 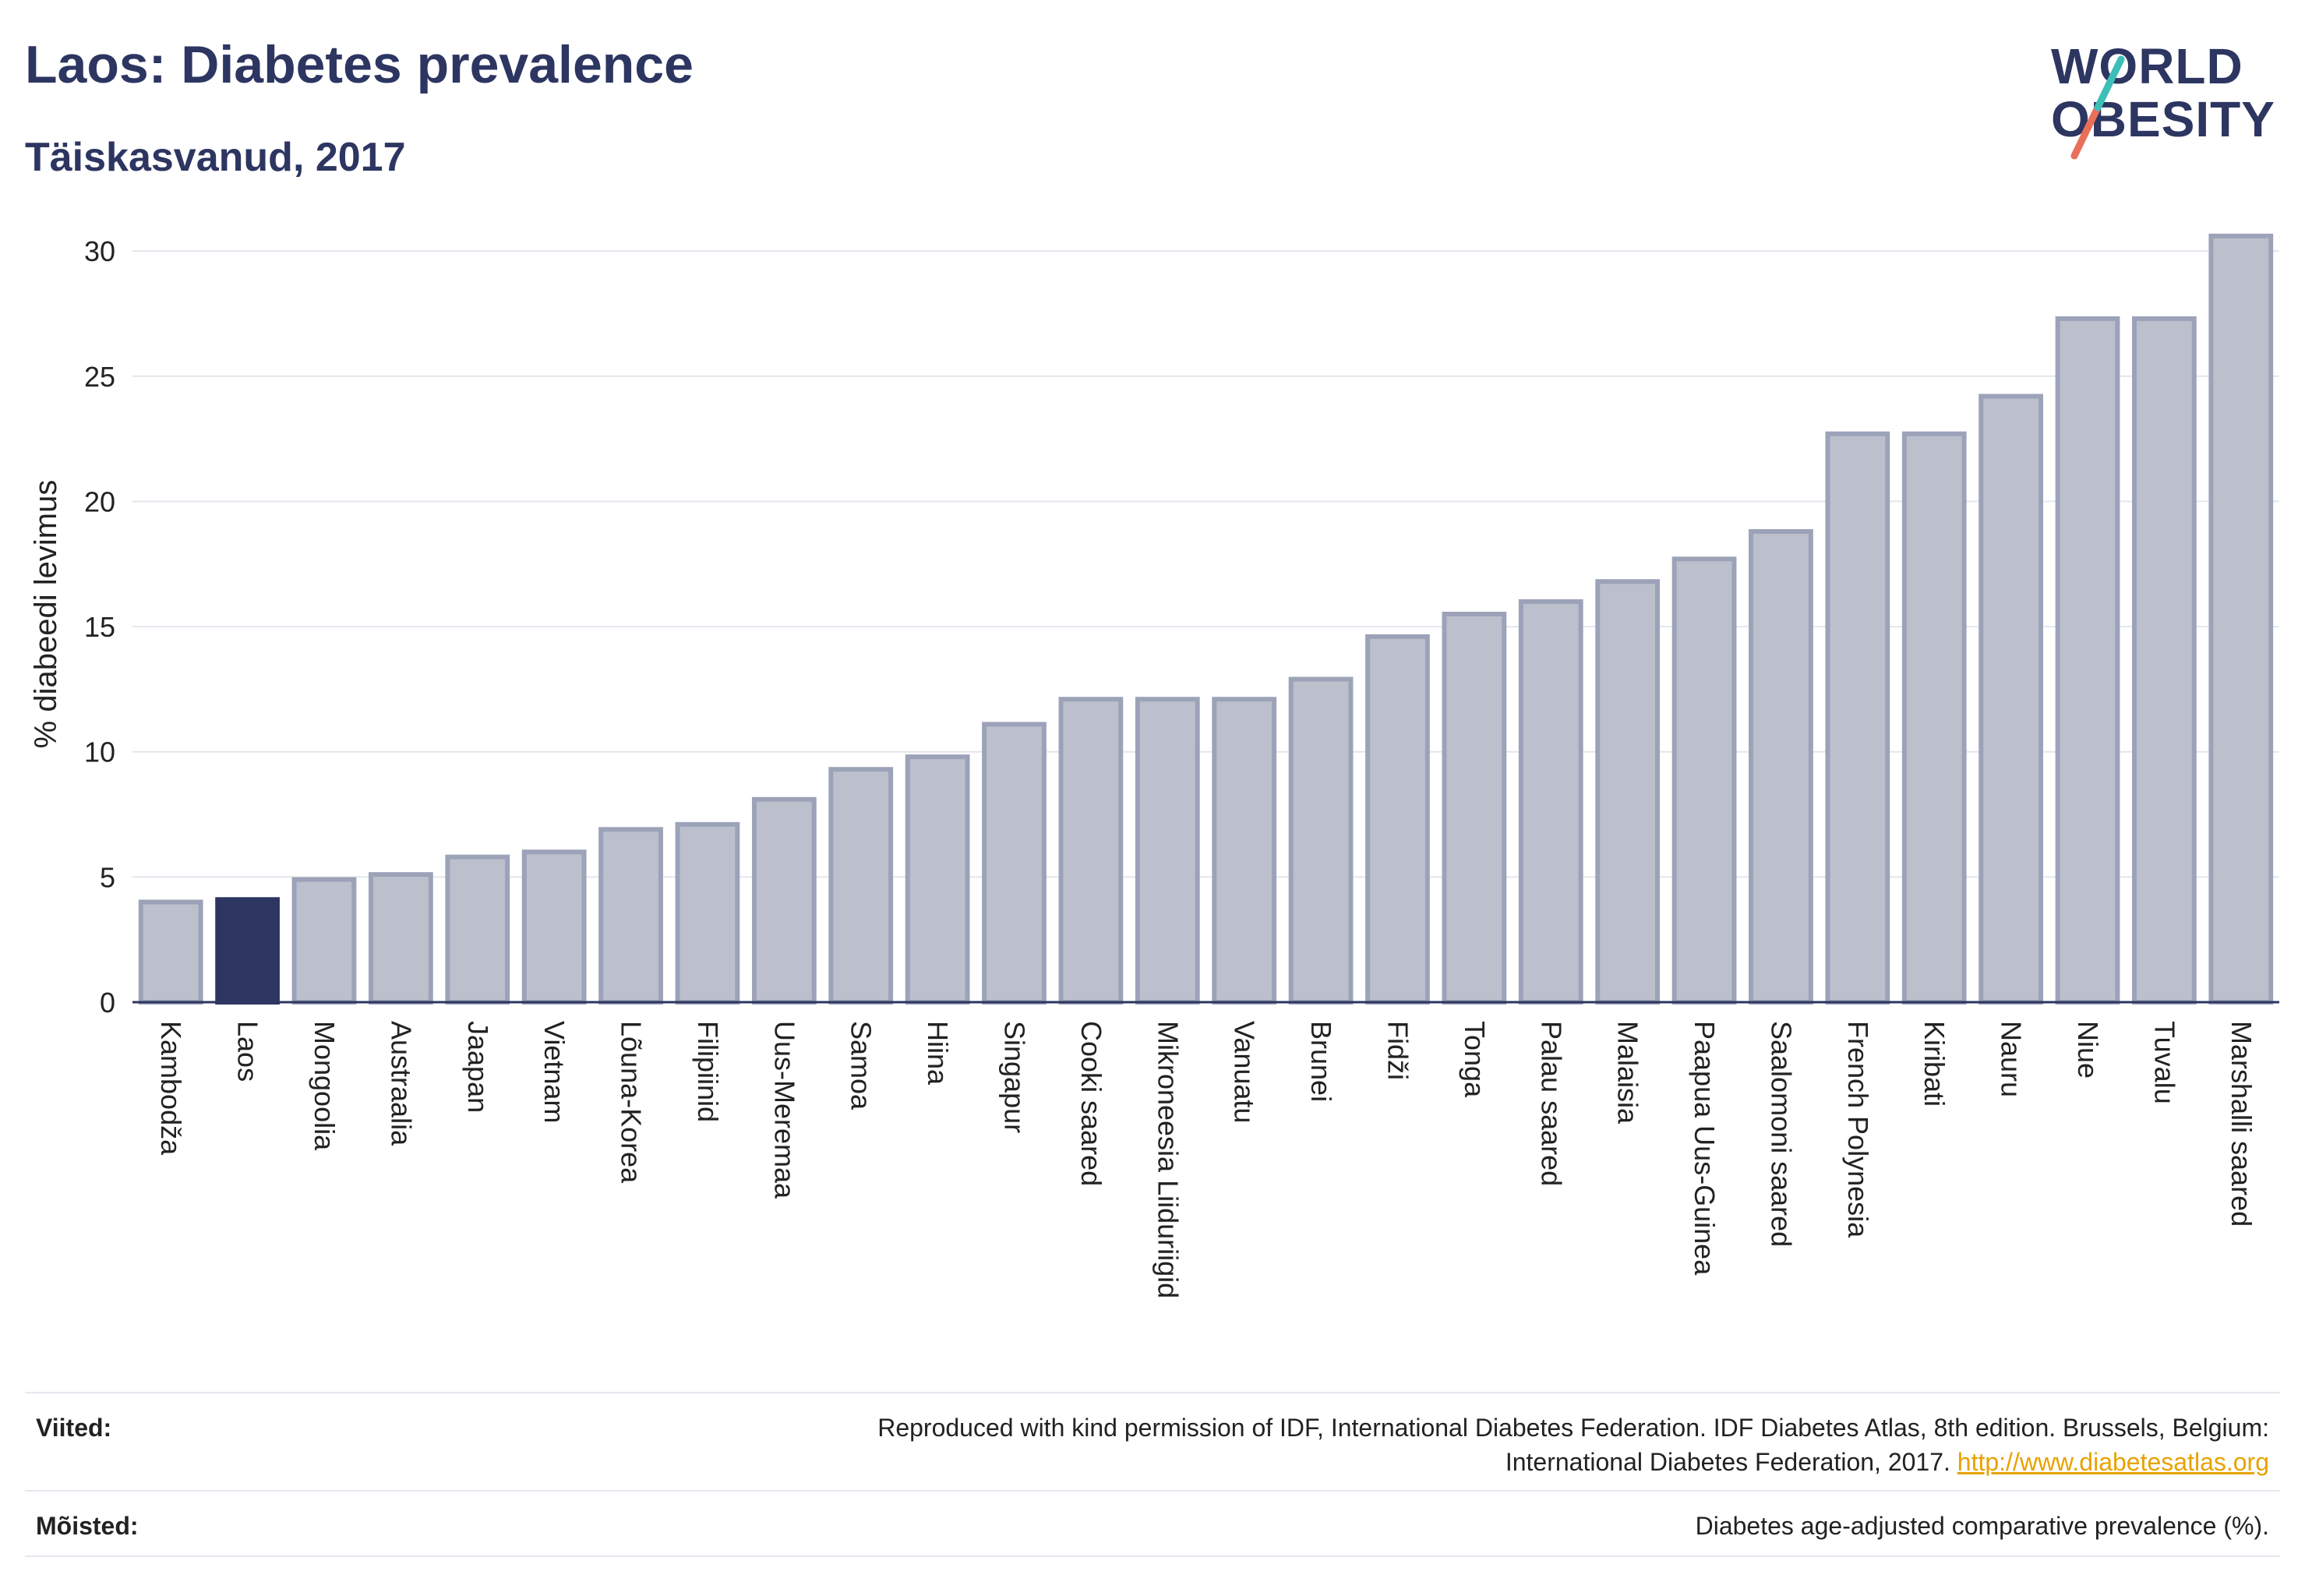 I want to click on footer-divider-top, so click(x=1152, y=1392).